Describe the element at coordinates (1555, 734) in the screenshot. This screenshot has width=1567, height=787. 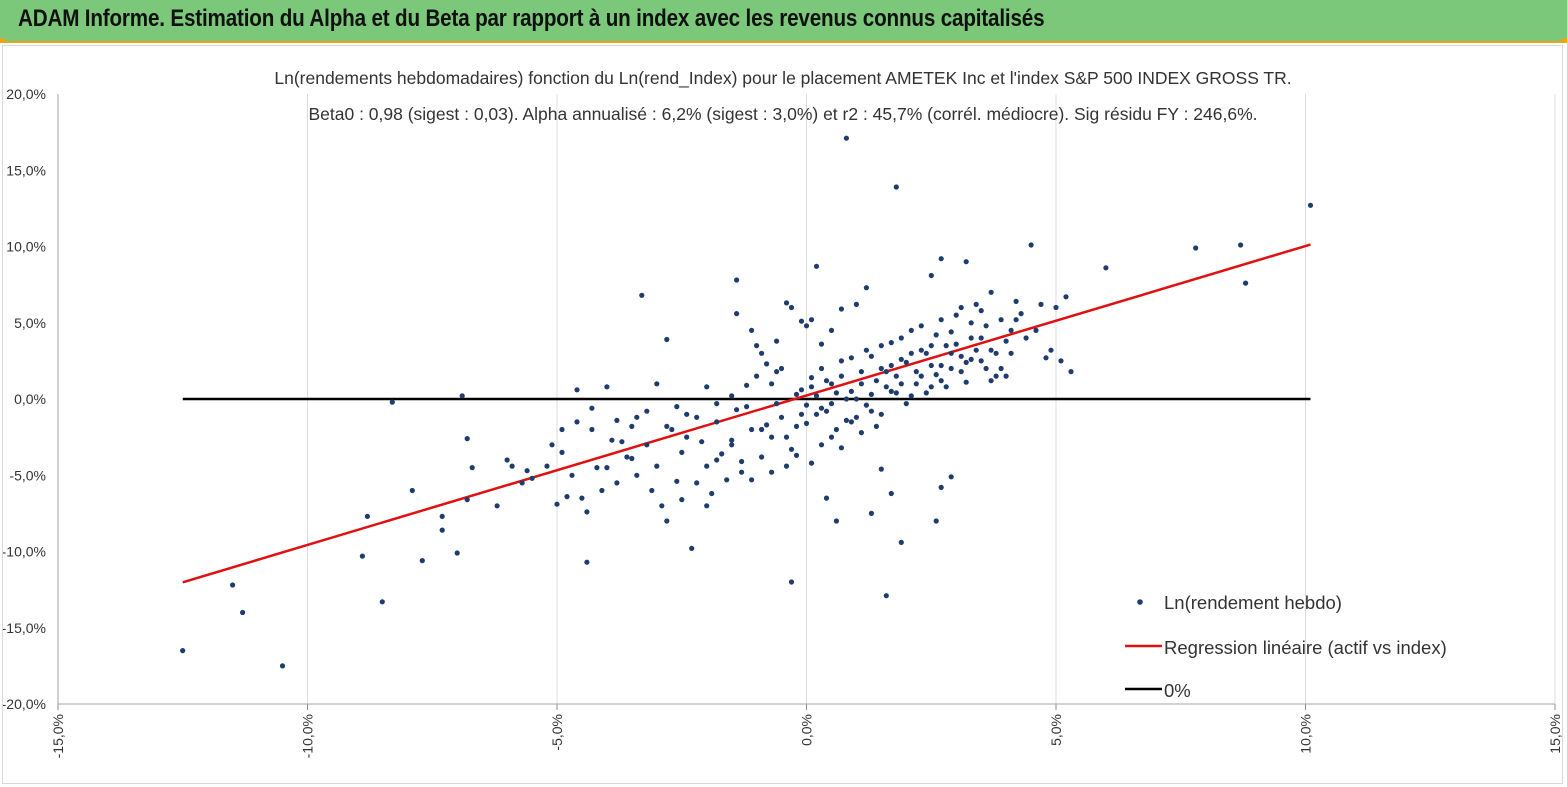
I see `x-tick-label: 15,0%` at that location.